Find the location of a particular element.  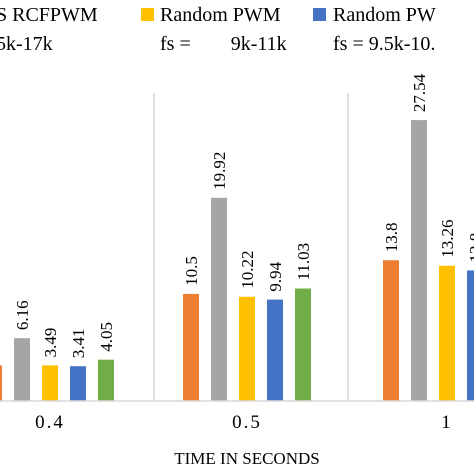

data-label-s1-1: 13.8 is located at coordinates (391, 237).